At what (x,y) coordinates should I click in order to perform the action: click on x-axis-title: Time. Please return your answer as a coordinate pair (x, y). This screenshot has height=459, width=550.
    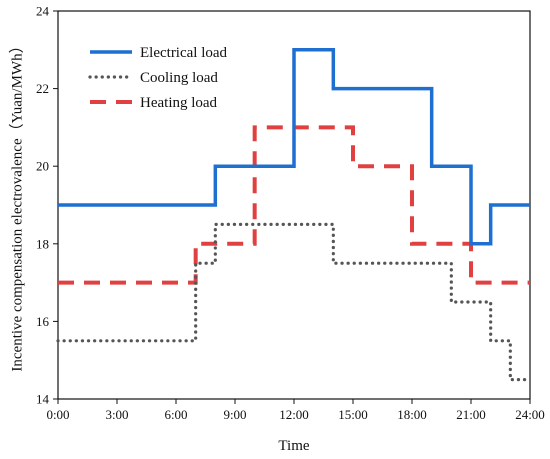
    Looking at the image, I should click on (293, 446).